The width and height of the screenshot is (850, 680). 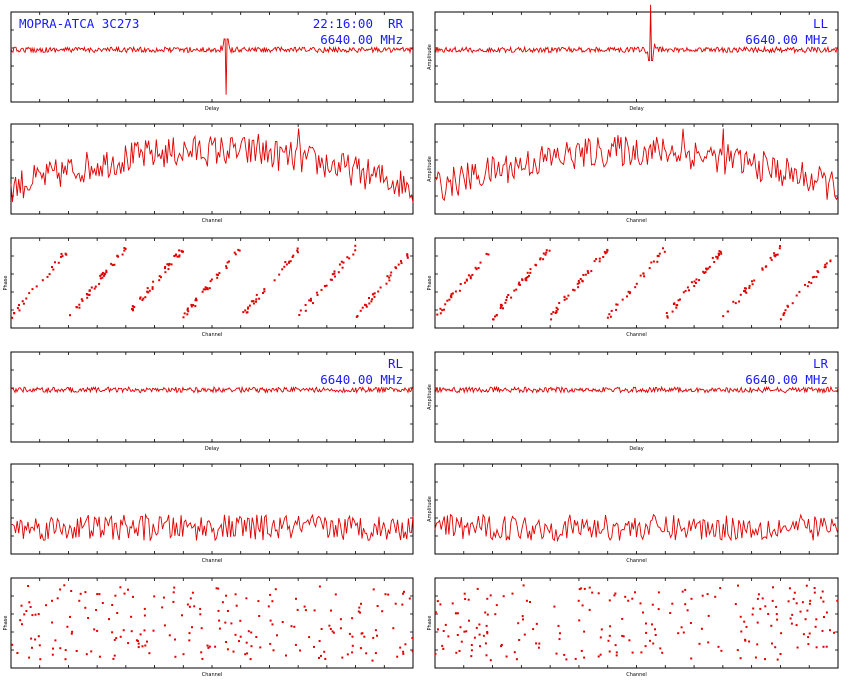 I want to click on amplitude-plot-lr: Channel Amplitude, so click(x=633, y=513).